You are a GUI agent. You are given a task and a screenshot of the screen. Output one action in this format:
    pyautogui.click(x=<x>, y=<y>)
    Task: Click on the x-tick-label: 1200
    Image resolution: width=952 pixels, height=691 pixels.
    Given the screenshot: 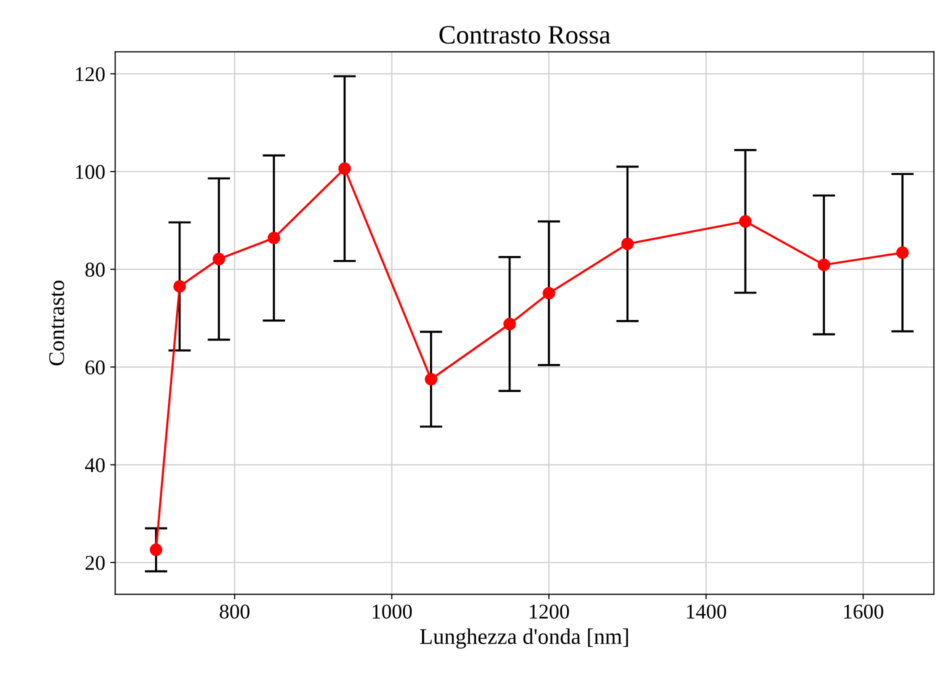 What is the action you would take?
    pyautogui.click(x=549, y=611)
    